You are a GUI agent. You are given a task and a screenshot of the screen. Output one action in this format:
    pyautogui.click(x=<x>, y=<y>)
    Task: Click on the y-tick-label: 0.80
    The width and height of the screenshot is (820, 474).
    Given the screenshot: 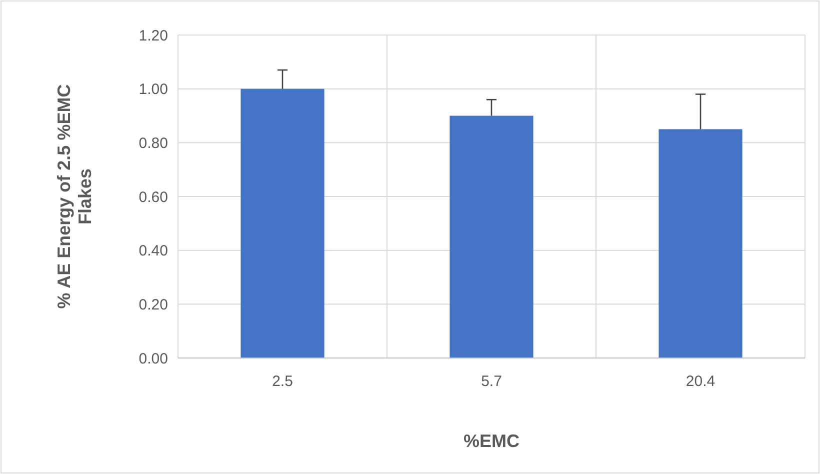 What is the action you would take?
    pyautogui.click(x=153, y=143)
    